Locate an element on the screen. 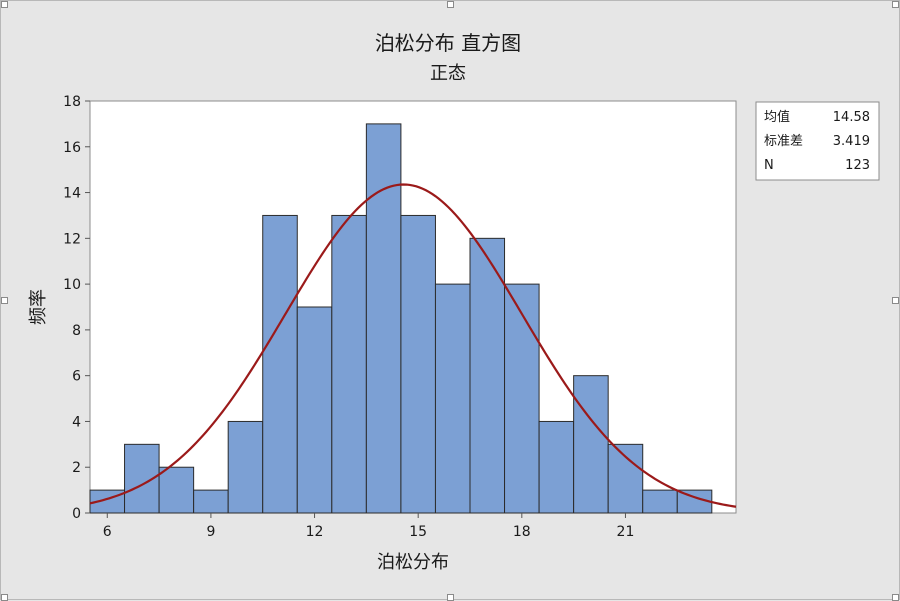  resize-handle-top is located at coordinates (450, 4).